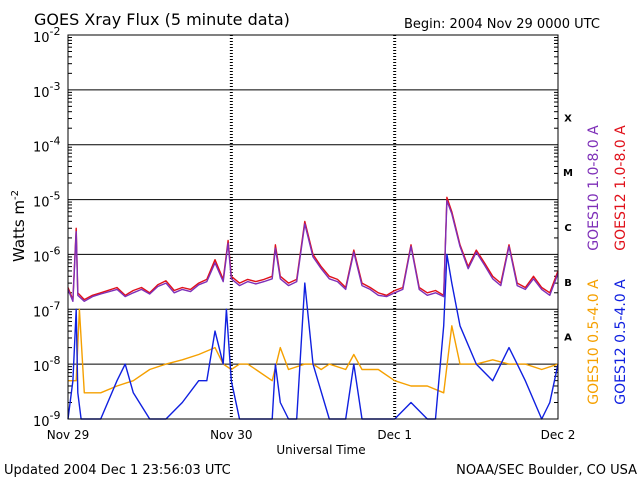 Image resolution: width=640 pixels, height=480 pixels. Describe the element at coordinates (19, 231) in the screenshot. I see `y-axis-label-main: Watts m` at that location.